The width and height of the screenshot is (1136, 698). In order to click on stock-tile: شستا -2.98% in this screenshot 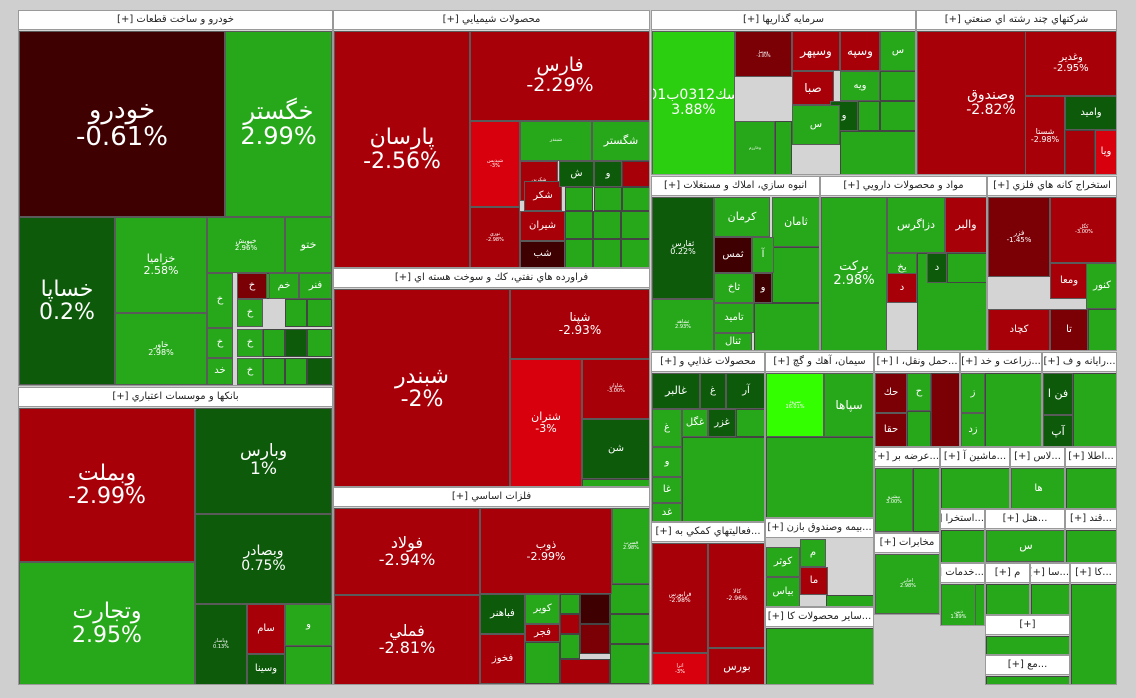, I will do `click(1045, 135)`.